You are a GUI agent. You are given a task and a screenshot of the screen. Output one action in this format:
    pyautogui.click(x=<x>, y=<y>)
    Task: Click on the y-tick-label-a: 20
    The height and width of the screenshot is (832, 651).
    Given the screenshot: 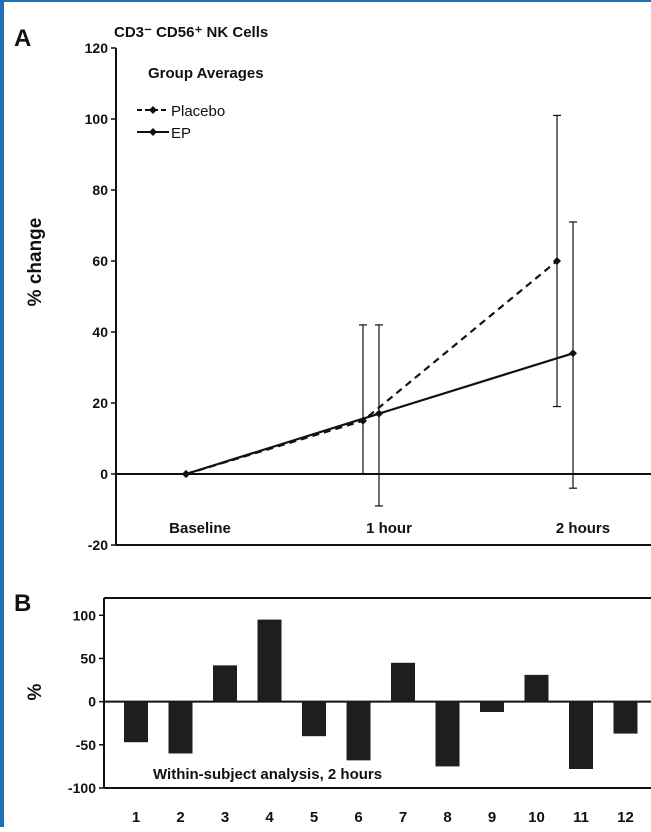 What is the action you would take?
    pyautogui.click(x=100, y=403)
    